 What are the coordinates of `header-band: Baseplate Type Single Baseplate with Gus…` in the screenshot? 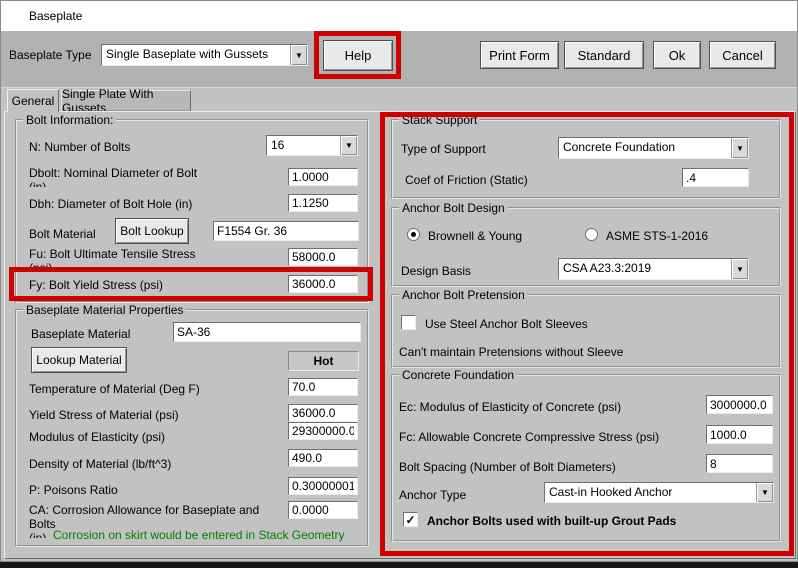 It's located at (399, 59).